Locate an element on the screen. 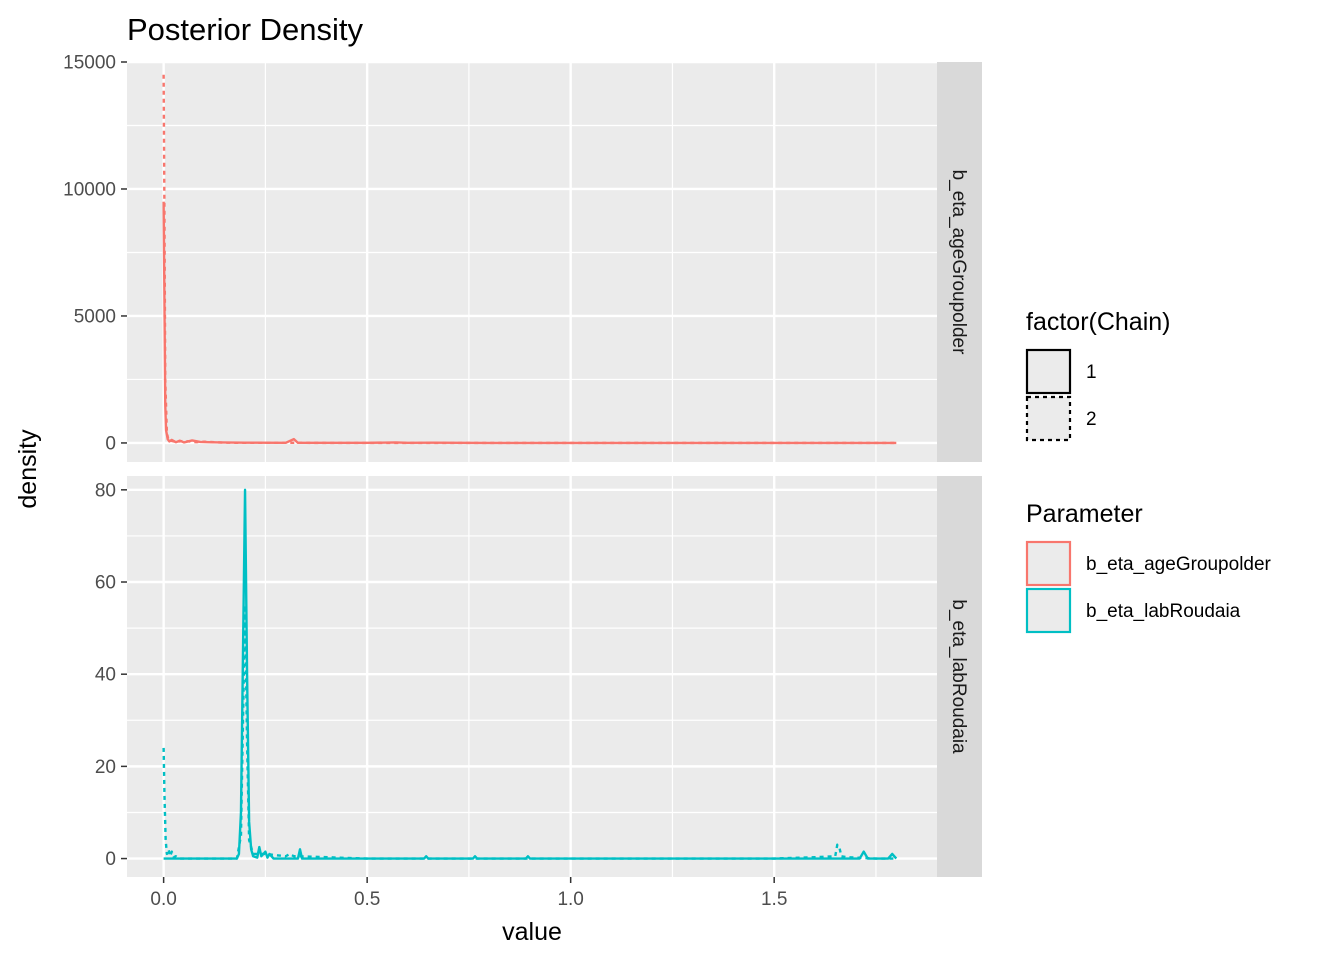 The width and height of the screenshot is (1344, 965). facet-strip-label: b_eta_ageGroupolder is located at coordinates (958, 263).